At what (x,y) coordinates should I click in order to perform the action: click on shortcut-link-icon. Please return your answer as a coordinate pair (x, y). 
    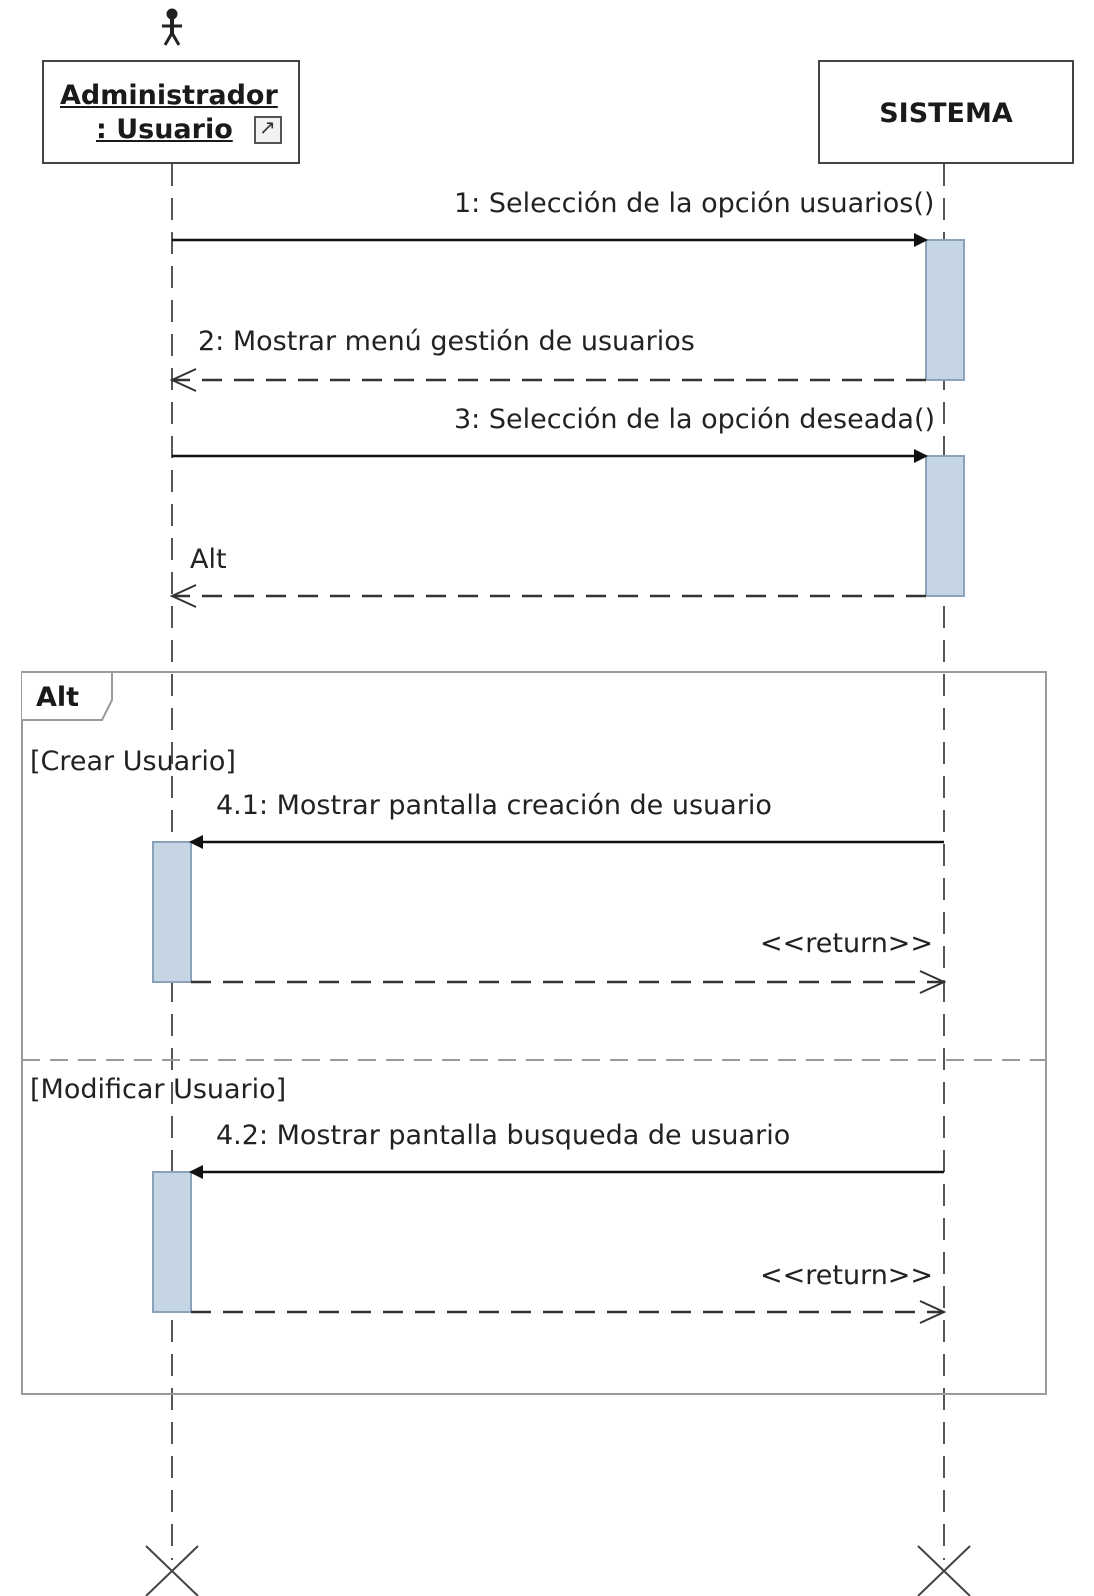
    Looking at the image, I should click on (268, 129).